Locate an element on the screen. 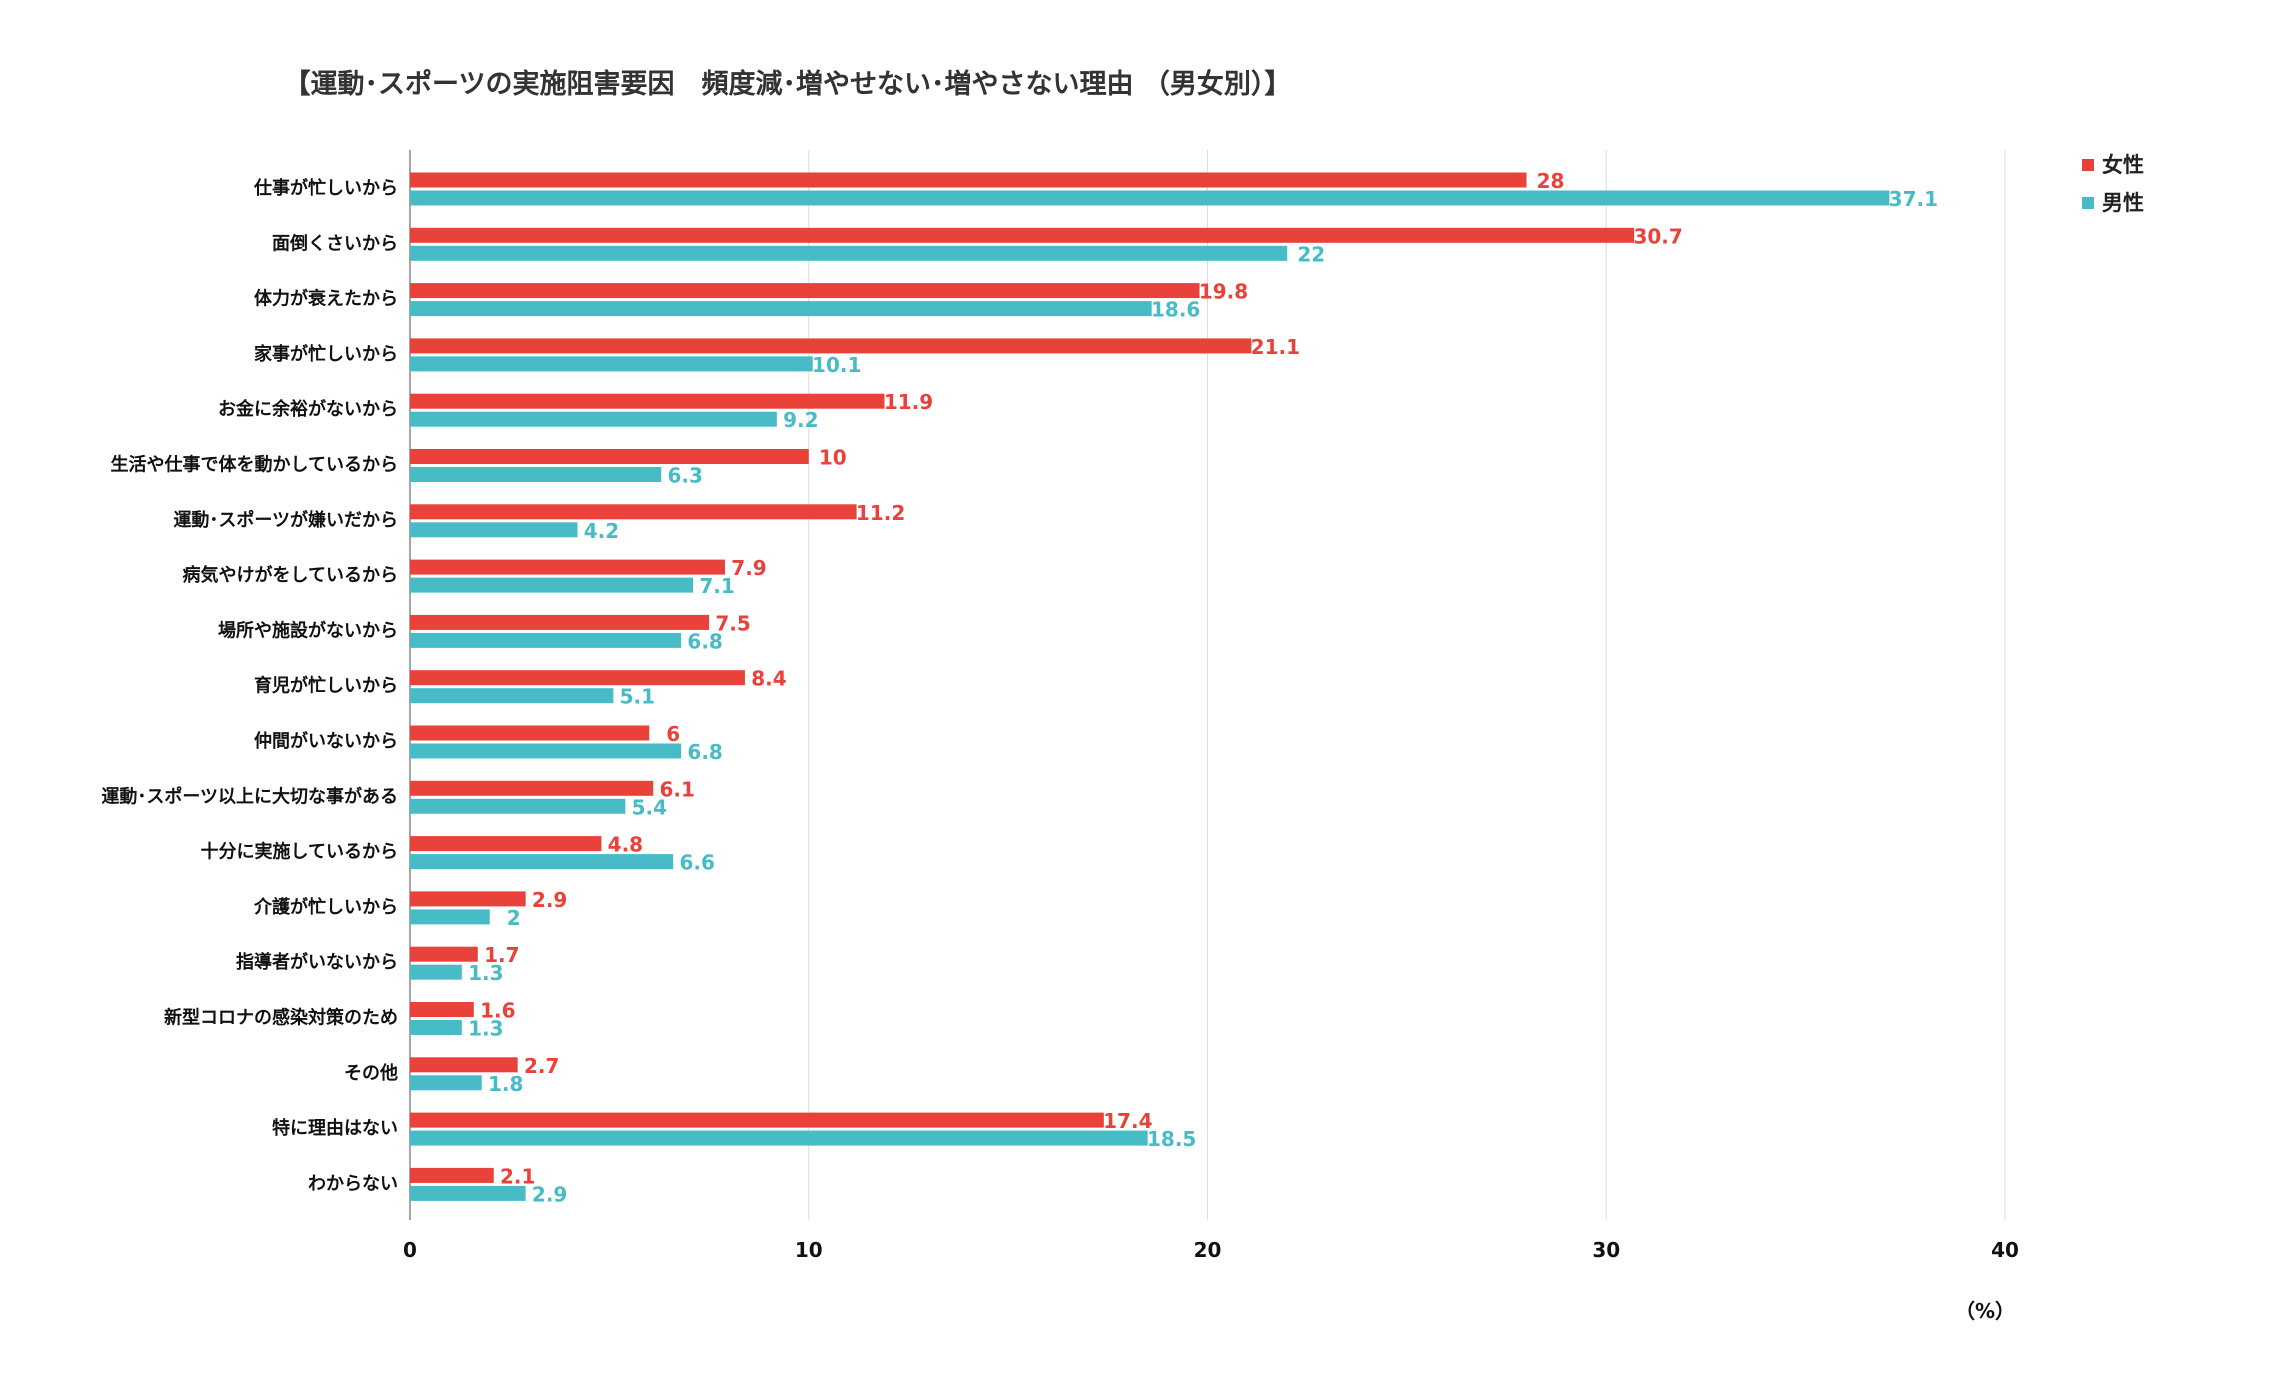 The height and width of the screenshot is (1391, 2276). data-label: 6.3 is located at coordinates (684, 476).